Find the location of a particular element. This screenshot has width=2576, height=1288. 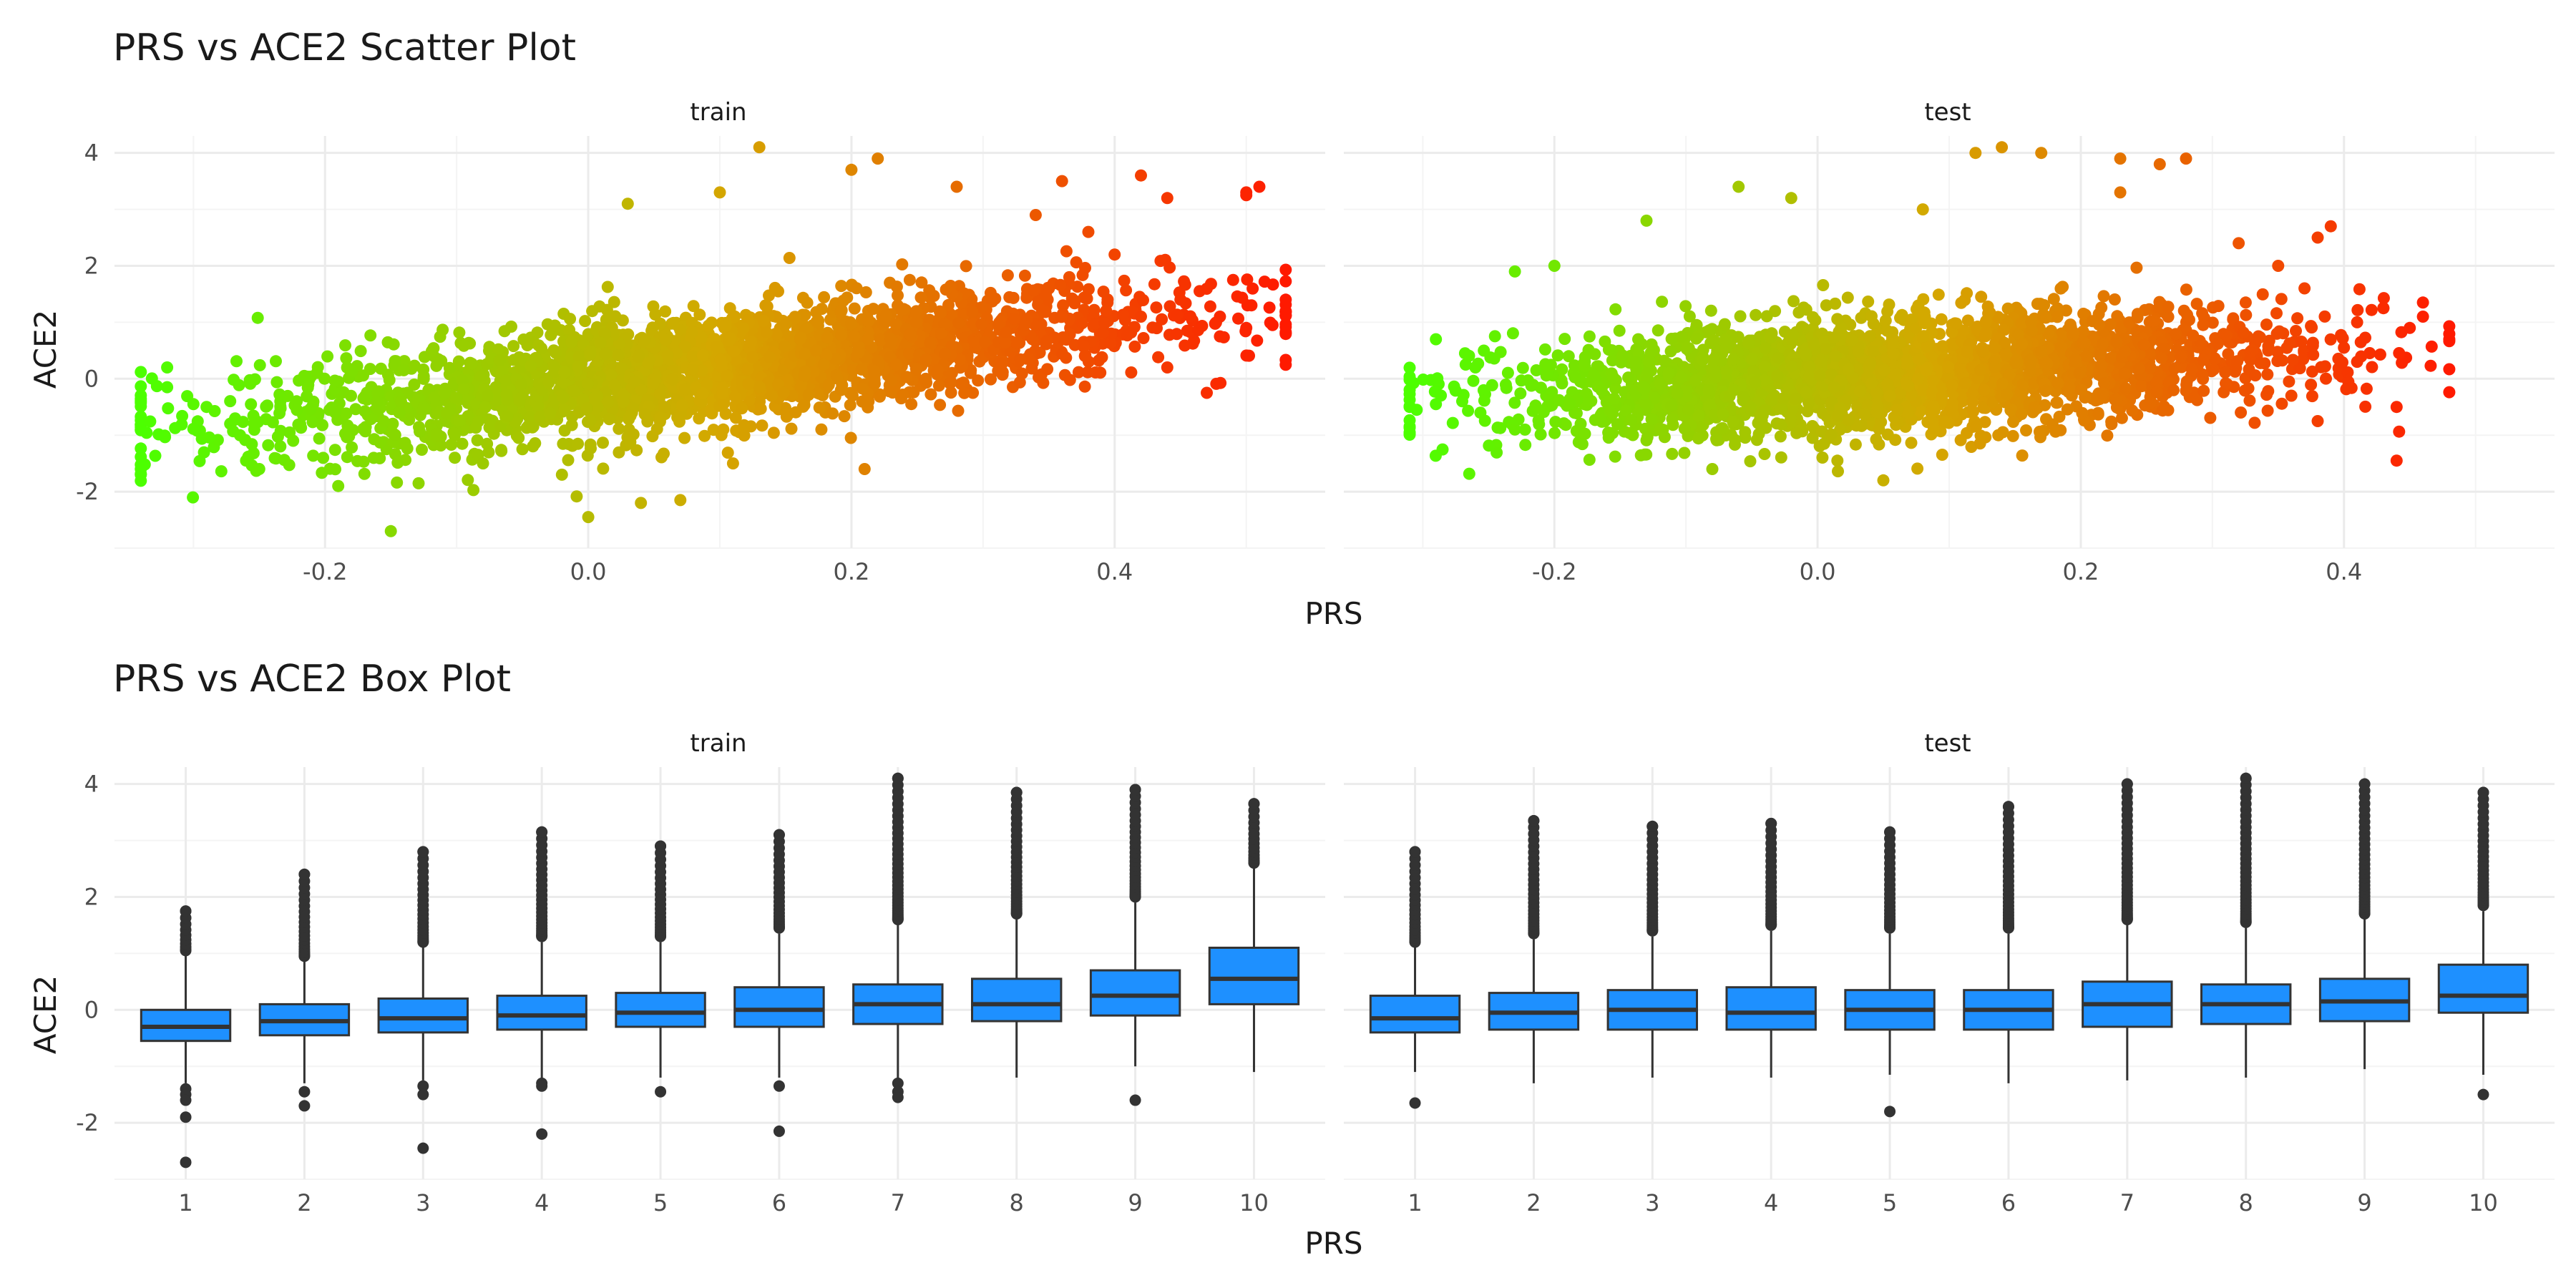

scatter-strip-test: test is located at coordinates (1947, 112).